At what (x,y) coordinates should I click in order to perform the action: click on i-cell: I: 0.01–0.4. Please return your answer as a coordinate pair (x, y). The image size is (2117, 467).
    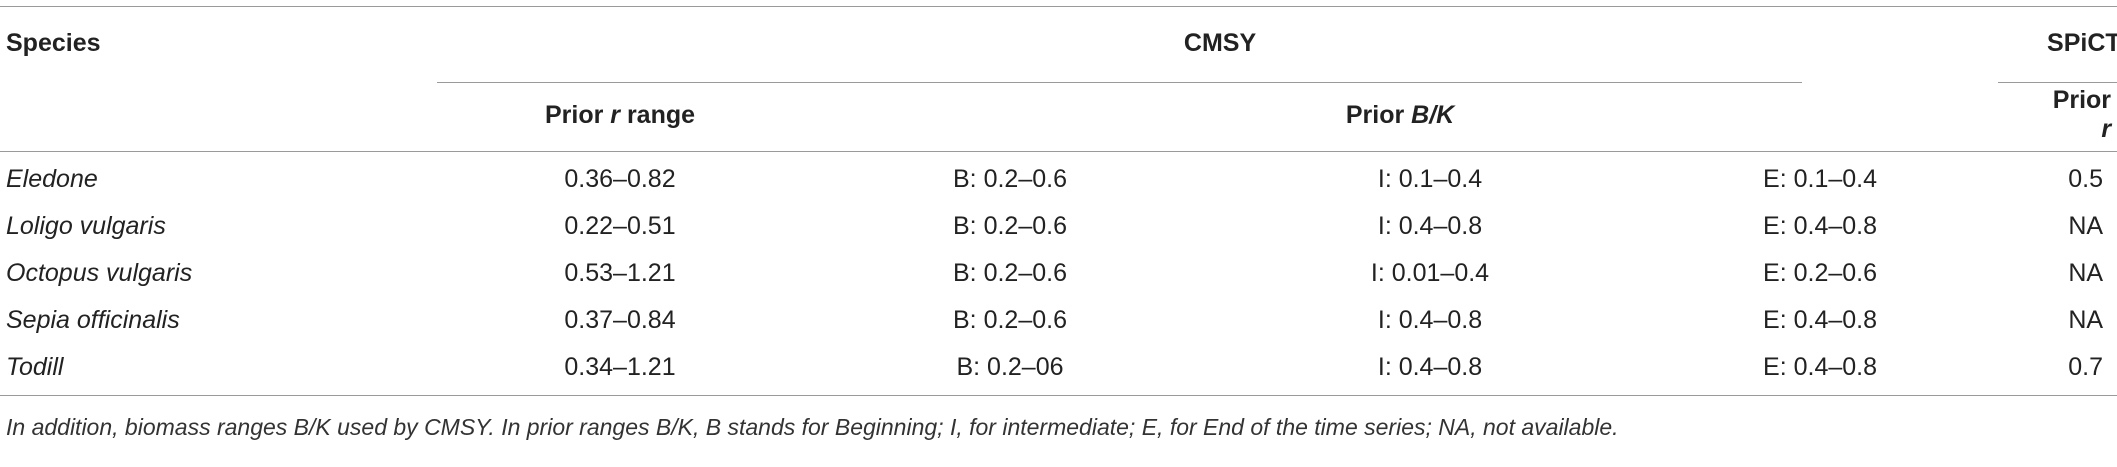
    Looking at the image, I should click on (1430, 273).